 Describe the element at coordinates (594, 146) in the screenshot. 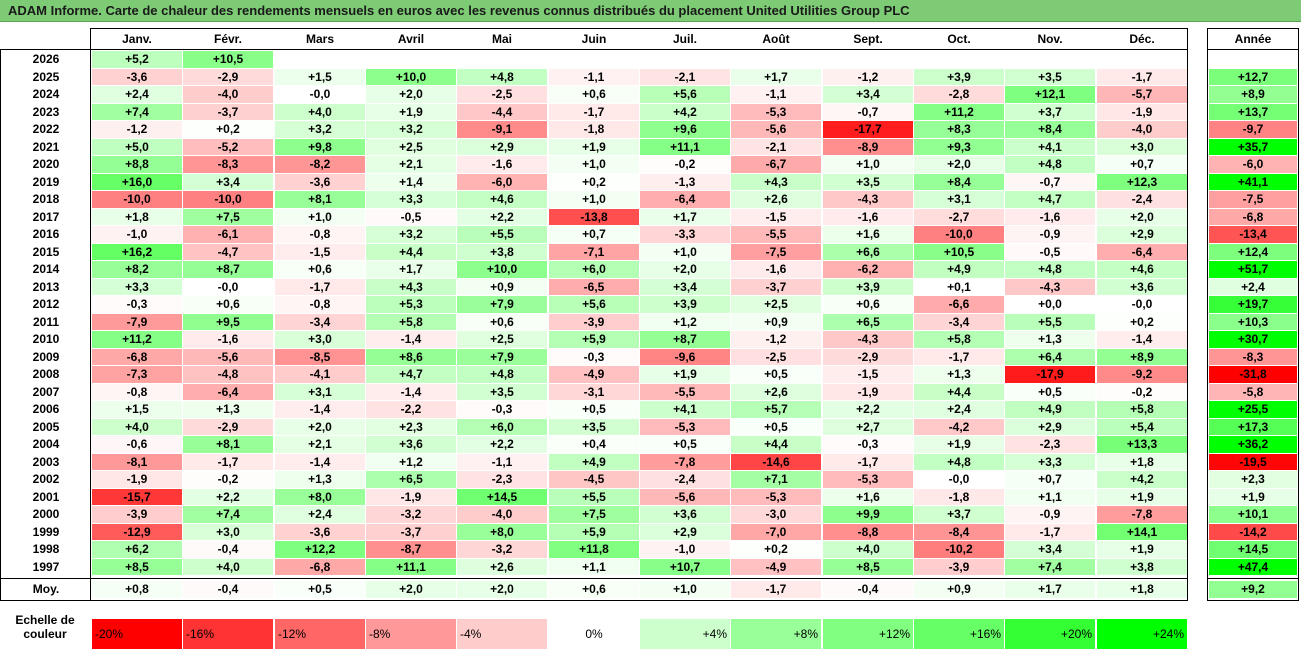

I see `heatmap-cell: +1,9` at that location.